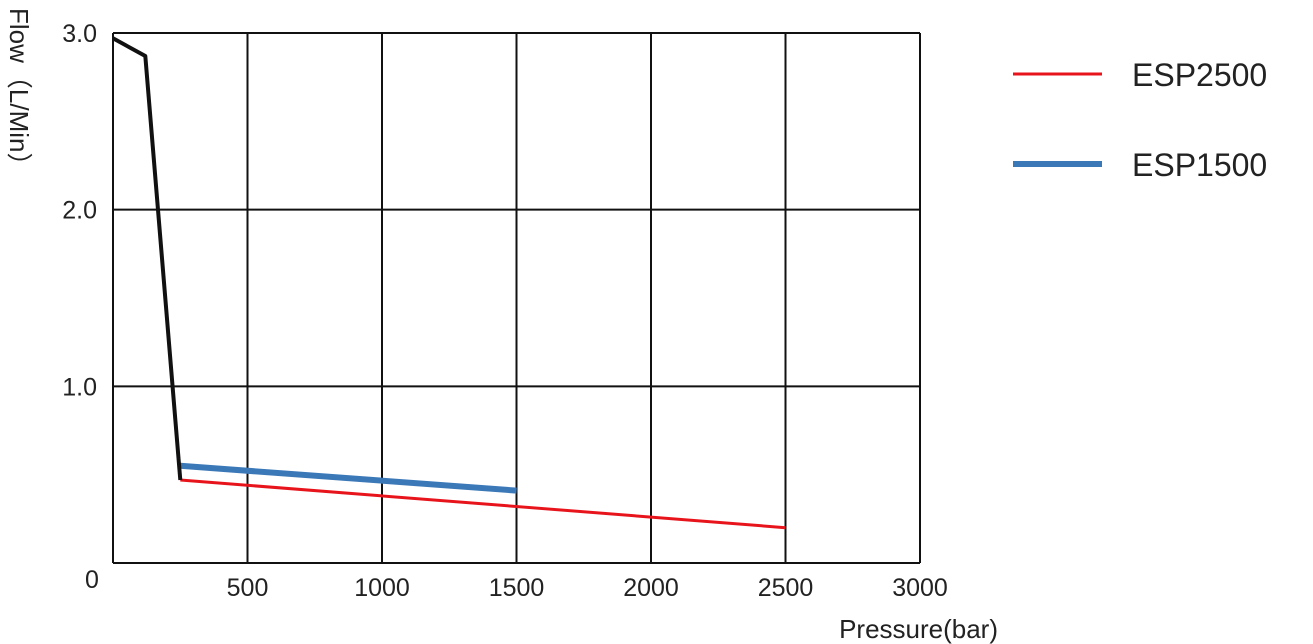 The image size is (1313, 644). What do you see at coordinates (1199, 165) in the screenshot?
I see `legend-label-esp1500: ESP1500` at bounding box center [1199, 165].